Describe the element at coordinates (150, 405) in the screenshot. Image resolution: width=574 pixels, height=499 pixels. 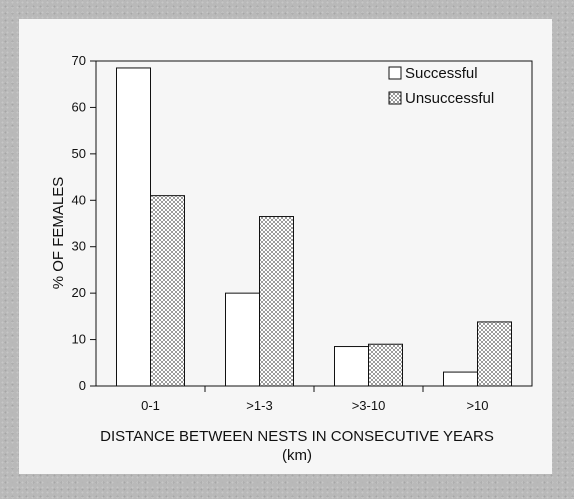
I see `x-tick-label: 0-1` at that location.